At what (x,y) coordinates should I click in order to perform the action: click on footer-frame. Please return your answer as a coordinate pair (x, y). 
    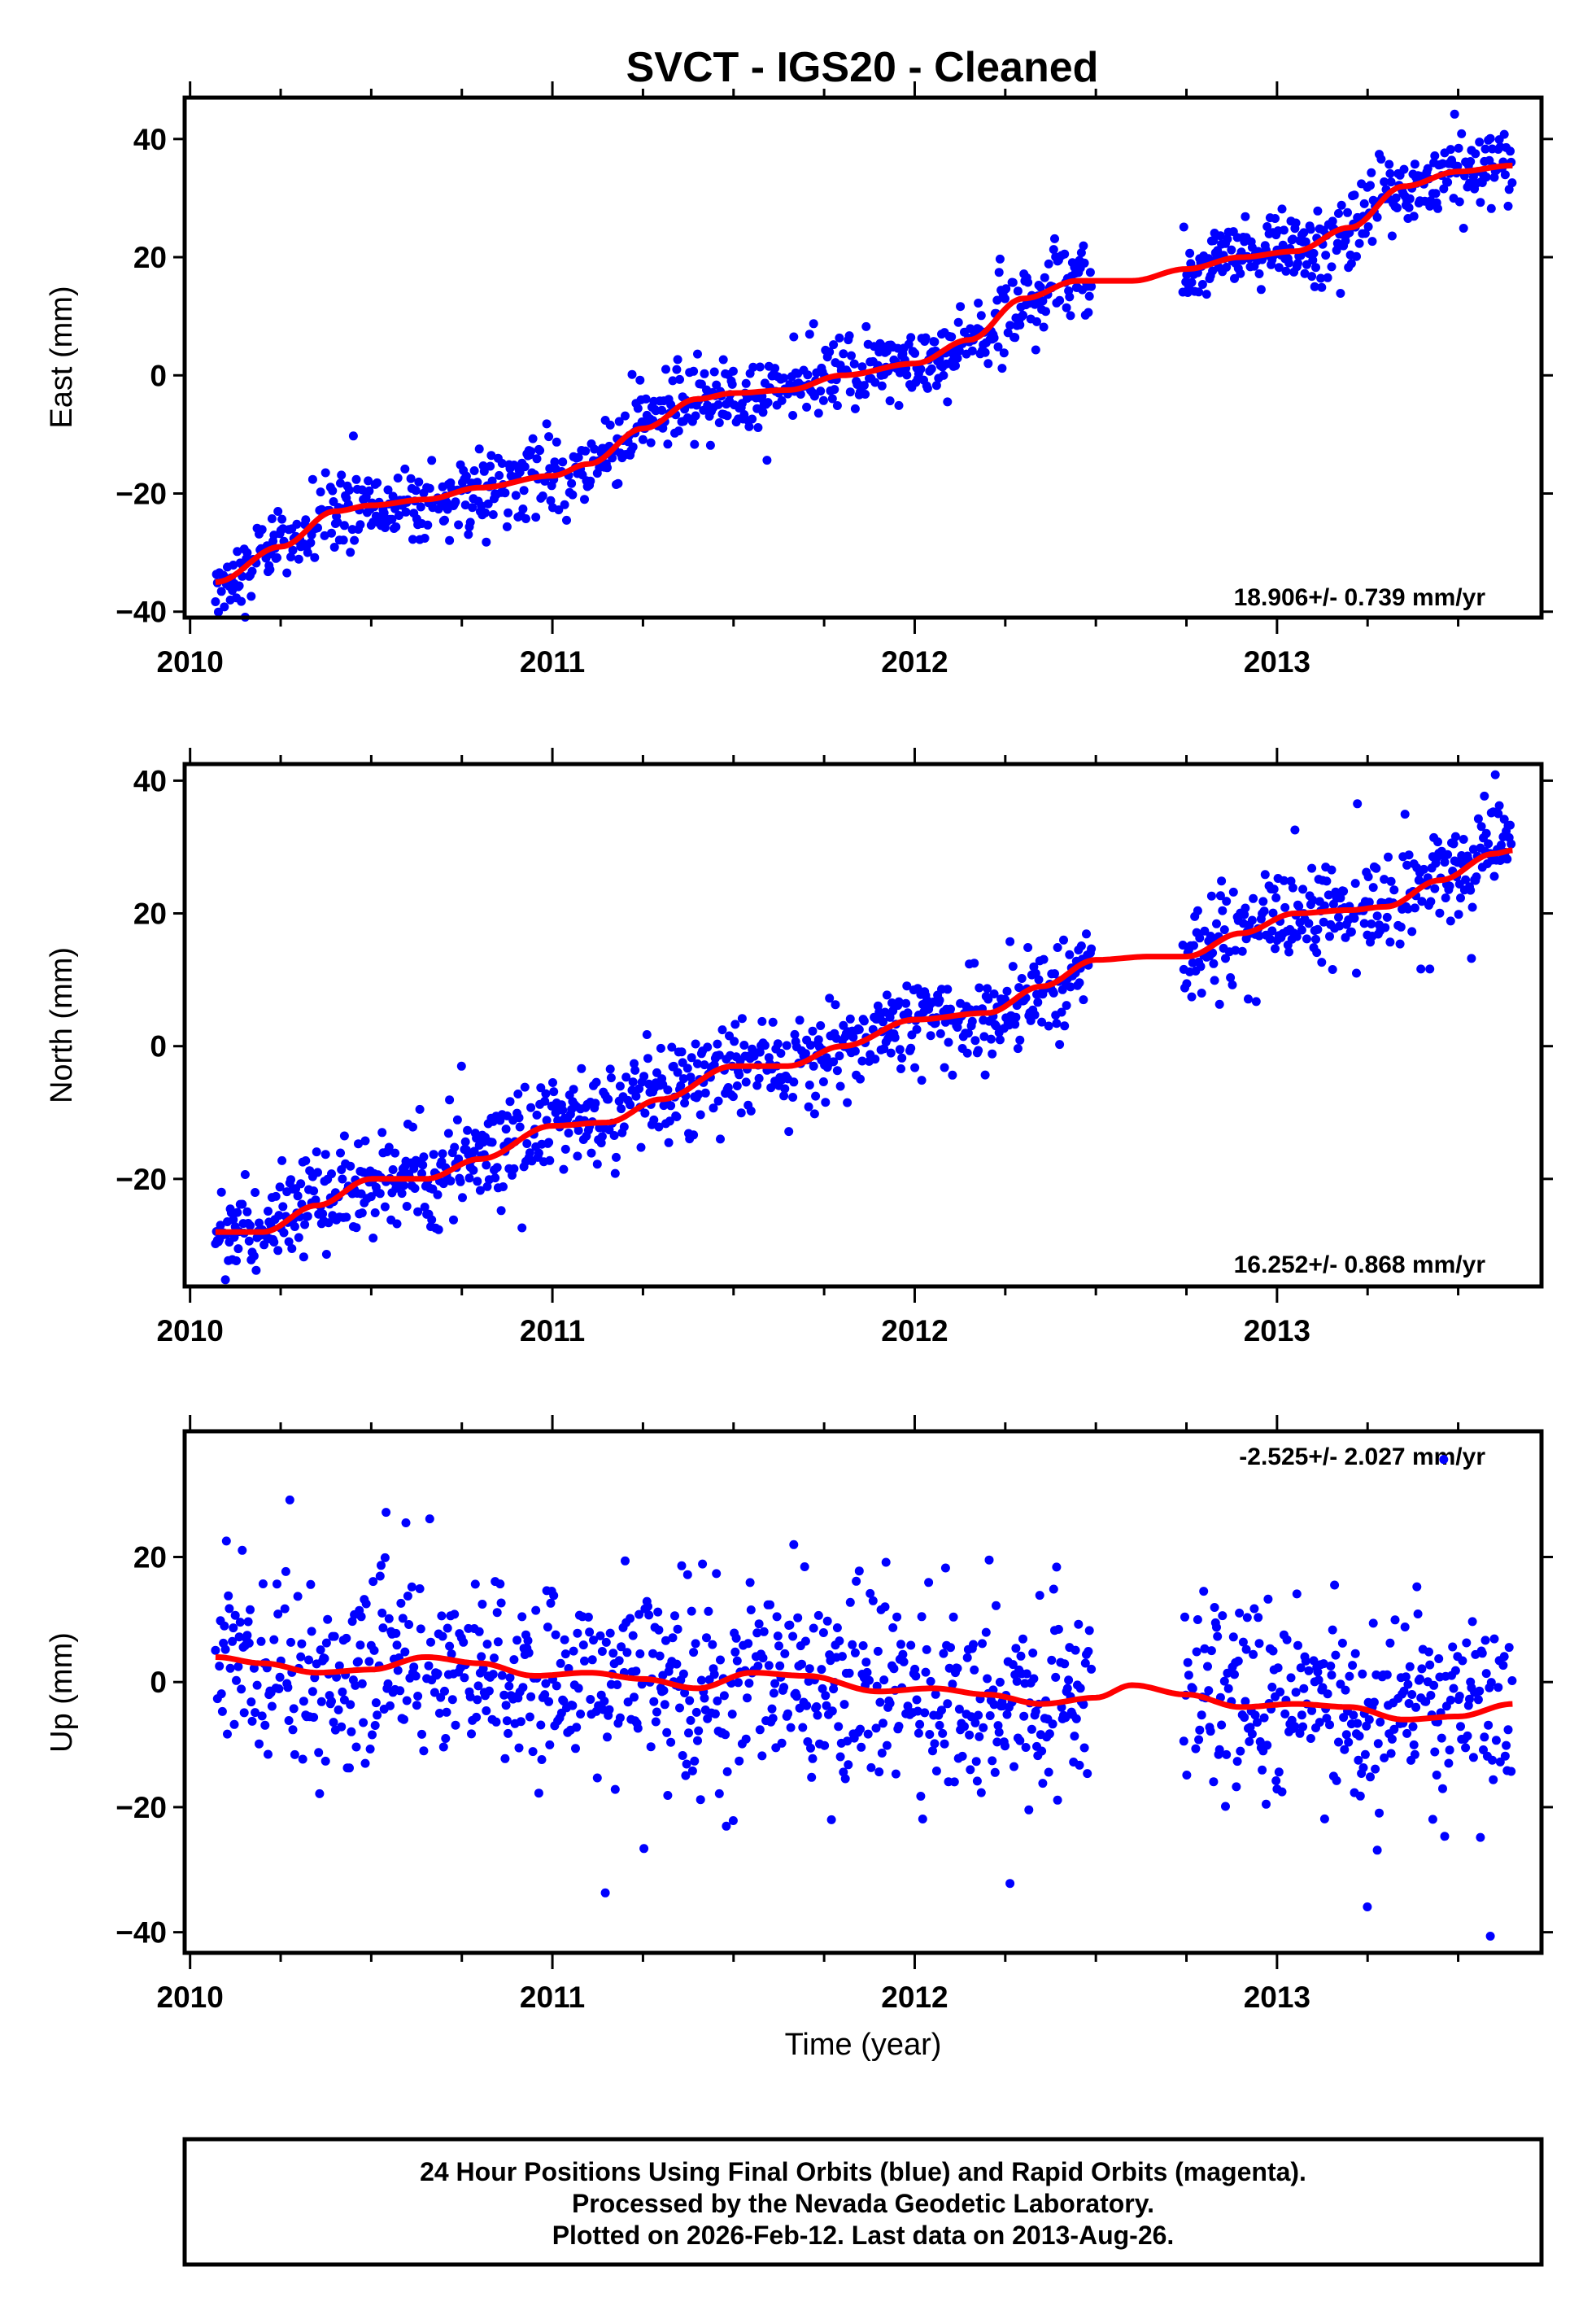
    Looking at the image, I should click on (863, 2202).